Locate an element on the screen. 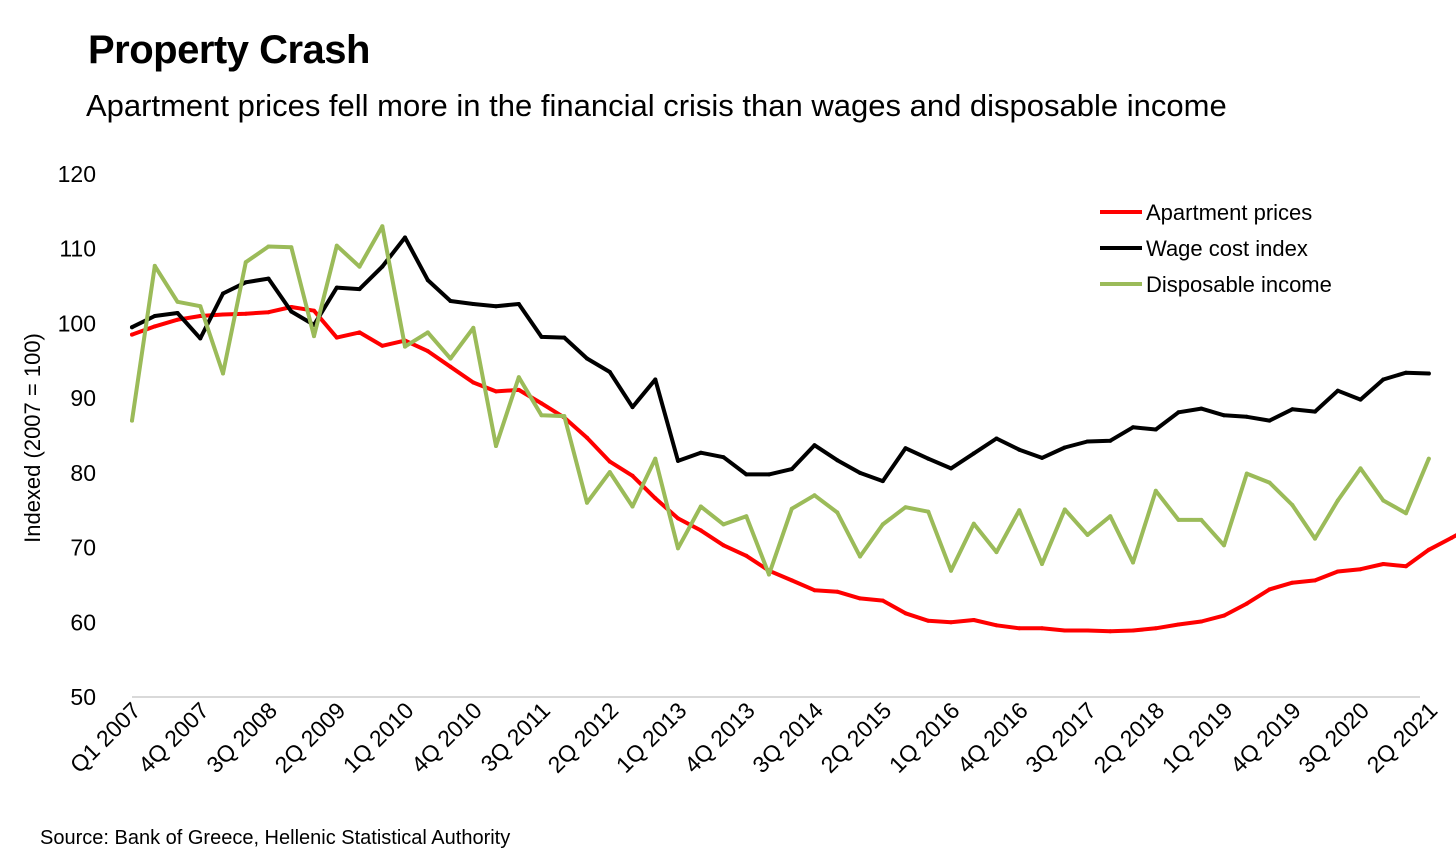 The image size is (1456, 864). x-tick-label: 2Q 2015 is located at coordinates (855, 737).